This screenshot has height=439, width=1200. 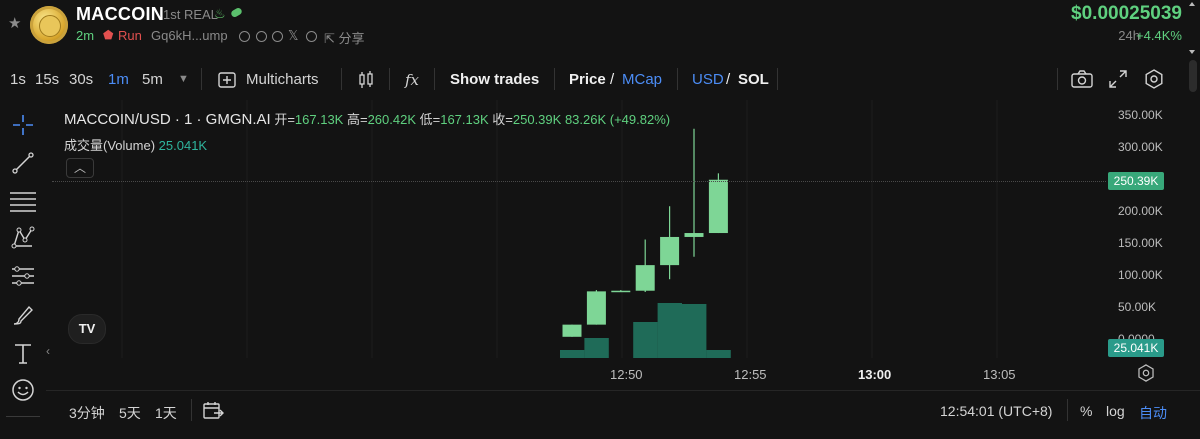 What do you see at coordinates (118, 79) in the screenshot?
I see `interval-1m: 1m` at bounding box center [118, 79].